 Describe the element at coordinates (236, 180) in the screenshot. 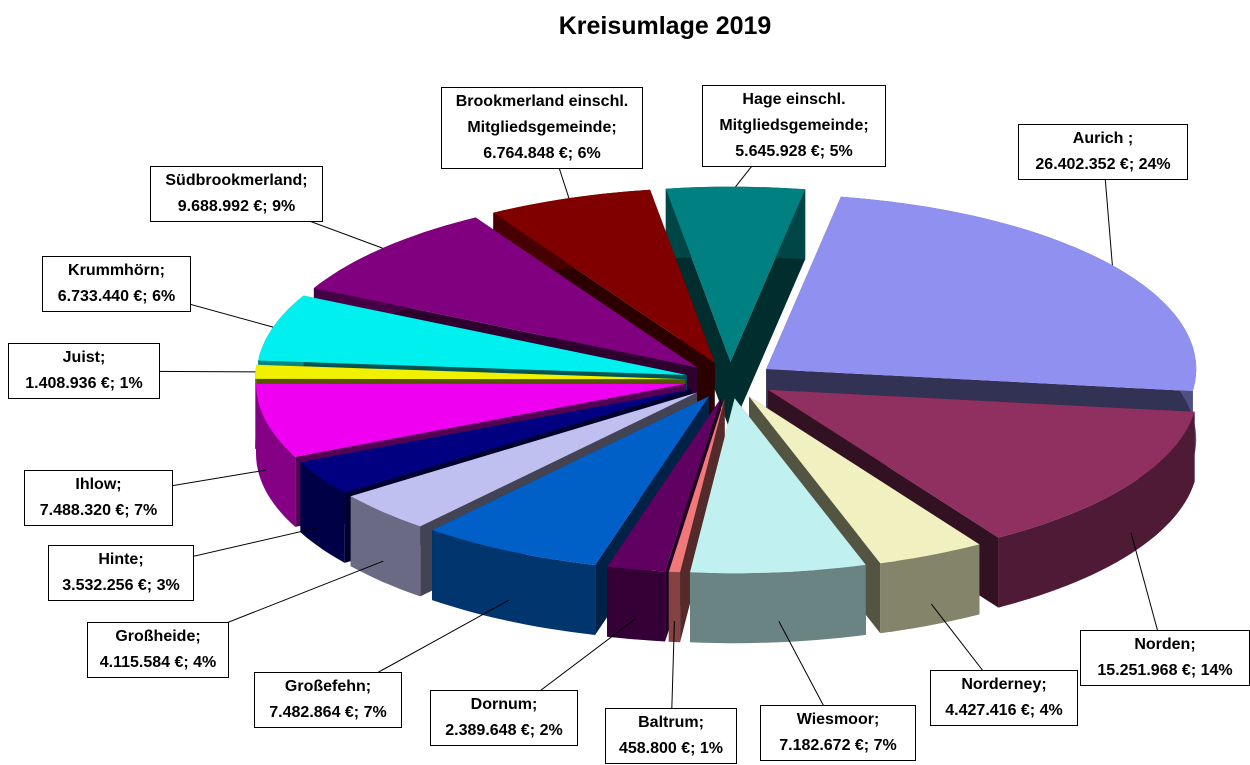

I see `category-label: Südbrookmerland;` at that location.